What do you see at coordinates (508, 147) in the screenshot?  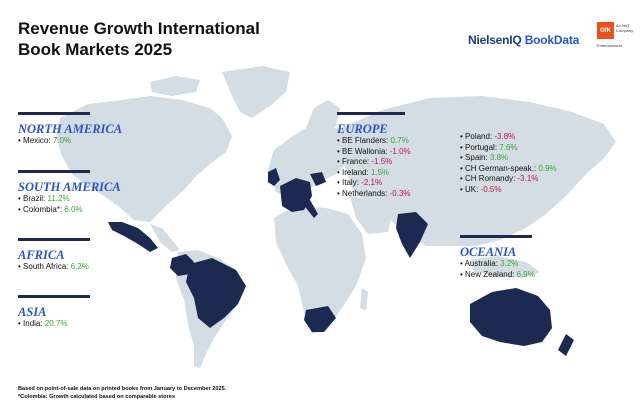 I see `item-value: 7.6%` at bounding box center [508, 147].